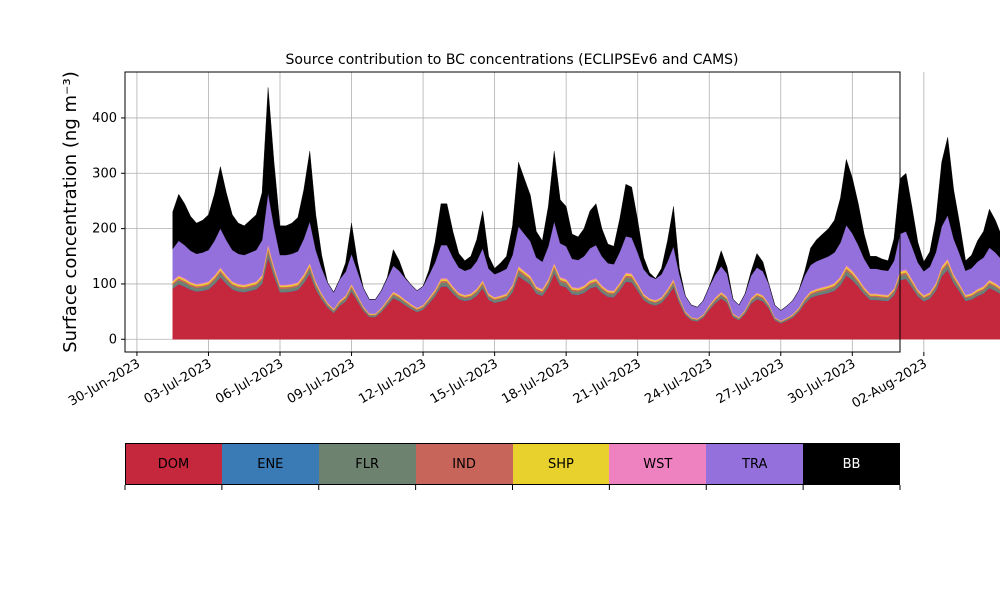 The image size is (1000, 600). I want to click on x-tick-label: 02-Aug-2023, so click(890, 383).